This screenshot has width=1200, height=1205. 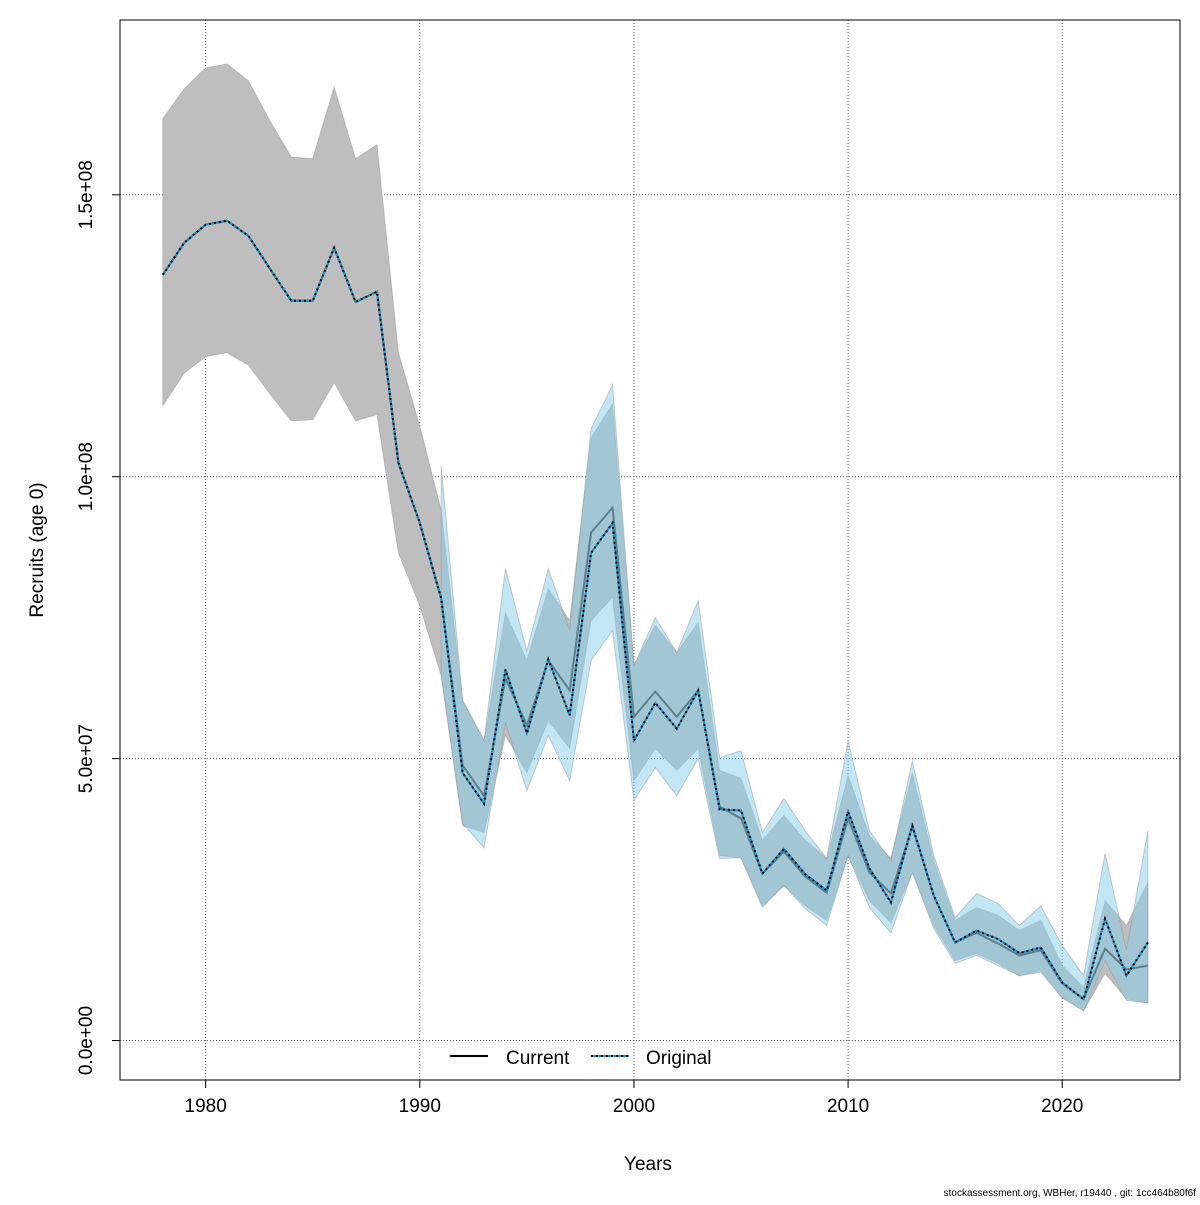 What do you see at coordinates (86, 1040) in the screenshot?
I see `y-tick-label: 0.0e+00` at bounding box center [86, 1040].